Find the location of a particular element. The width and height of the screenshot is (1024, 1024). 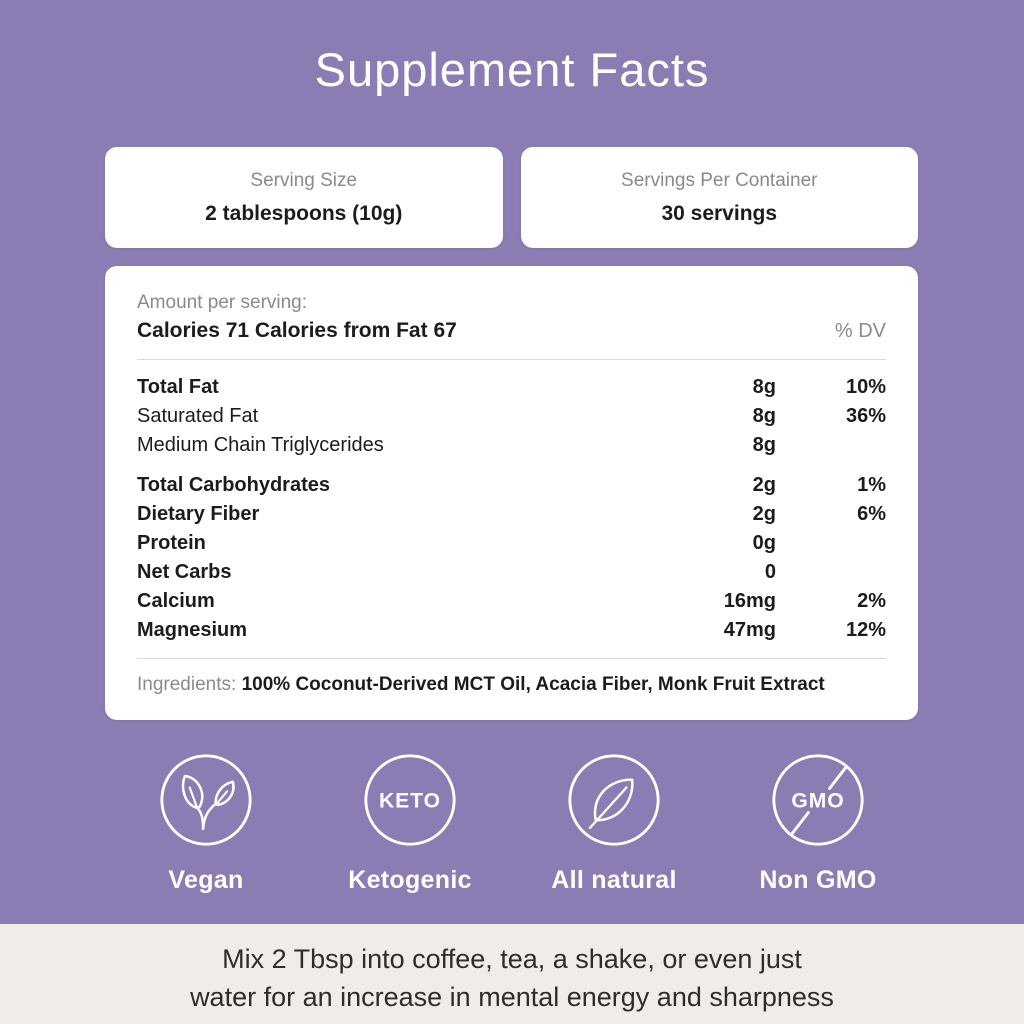

fact-amount: 47mg is located at coordinates (749, 630).